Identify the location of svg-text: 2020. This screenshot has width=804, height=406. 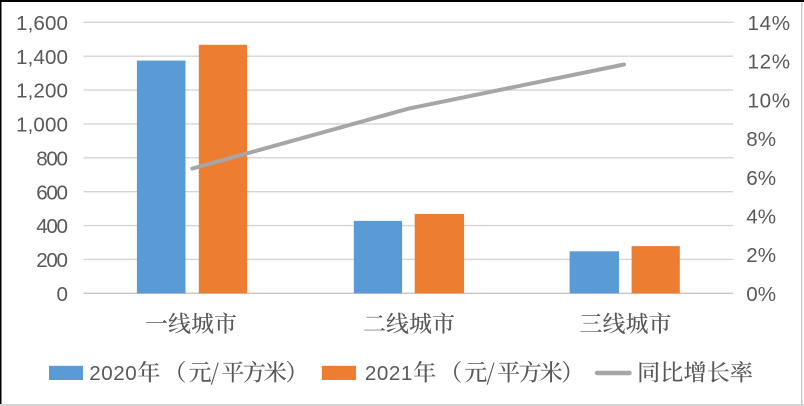
(113, 373).